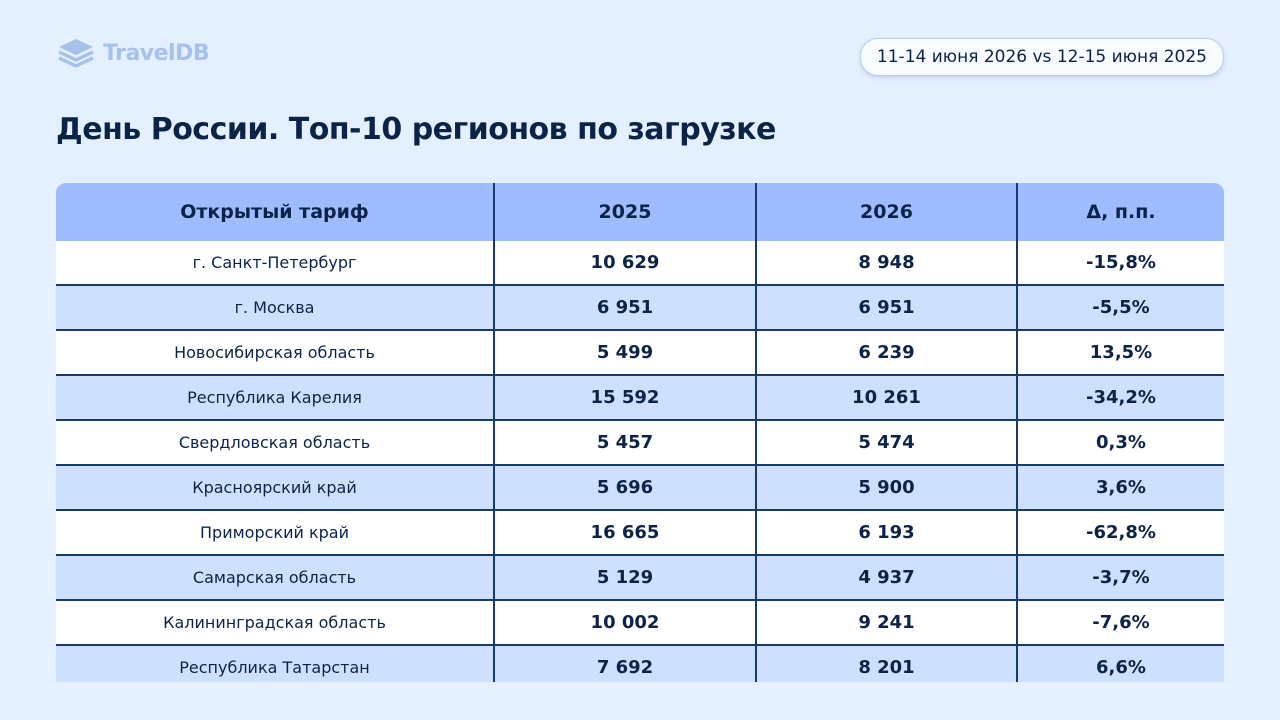 The height and width of the screenshot is (720, 1280). What do you see at coordinates (1120, 442) in the screenshot?
I see `delta-cell: 0,3%` at bounding box center [1120, 442].